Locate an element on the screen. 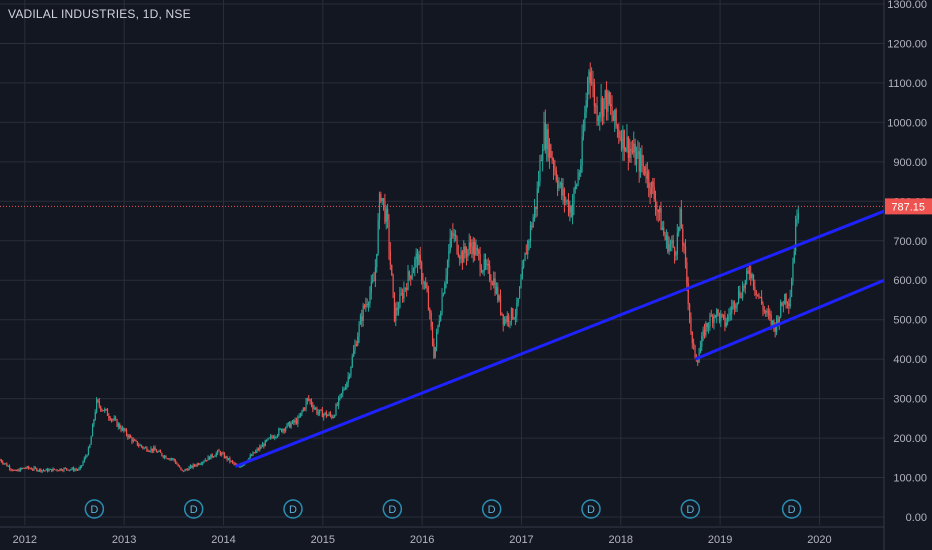 Image resolution: width=932 pixels, height=550 pixels. dividend-marker-label: D is located at coordinates (591, 510).